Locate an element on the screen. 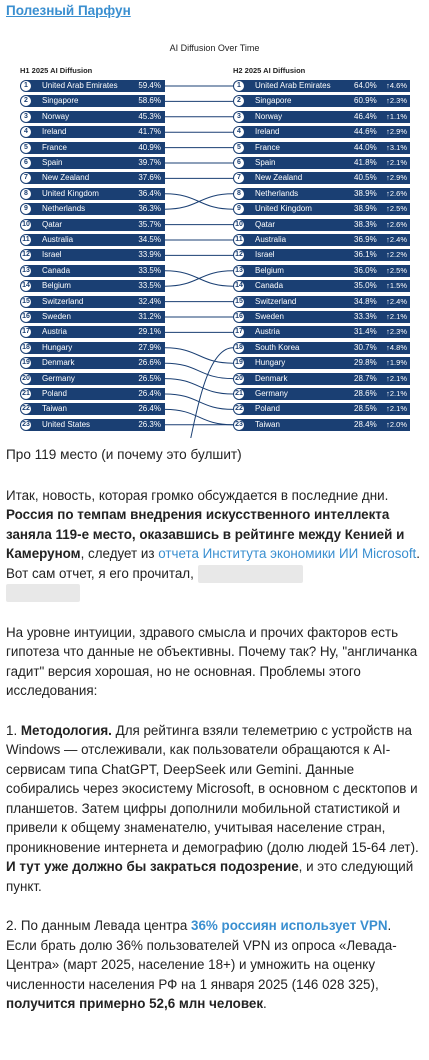 This screenshot has height=1060, width=429. diffusion-value: 36.3% is located at coordinates (149, 209).